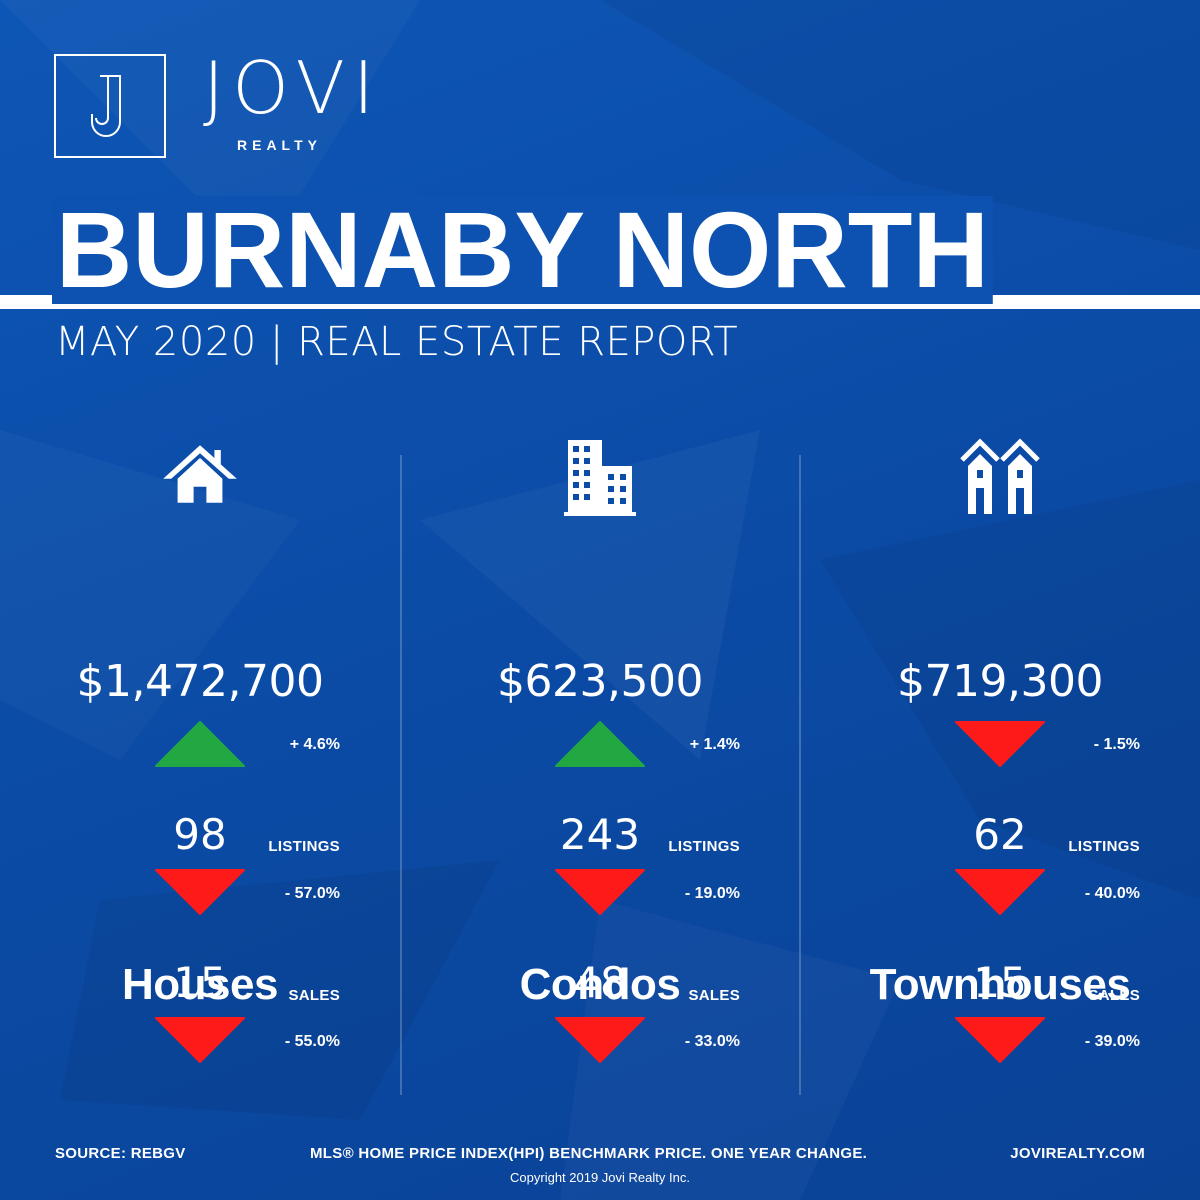  I want to click on condo-building-icon, so click(600, 478).